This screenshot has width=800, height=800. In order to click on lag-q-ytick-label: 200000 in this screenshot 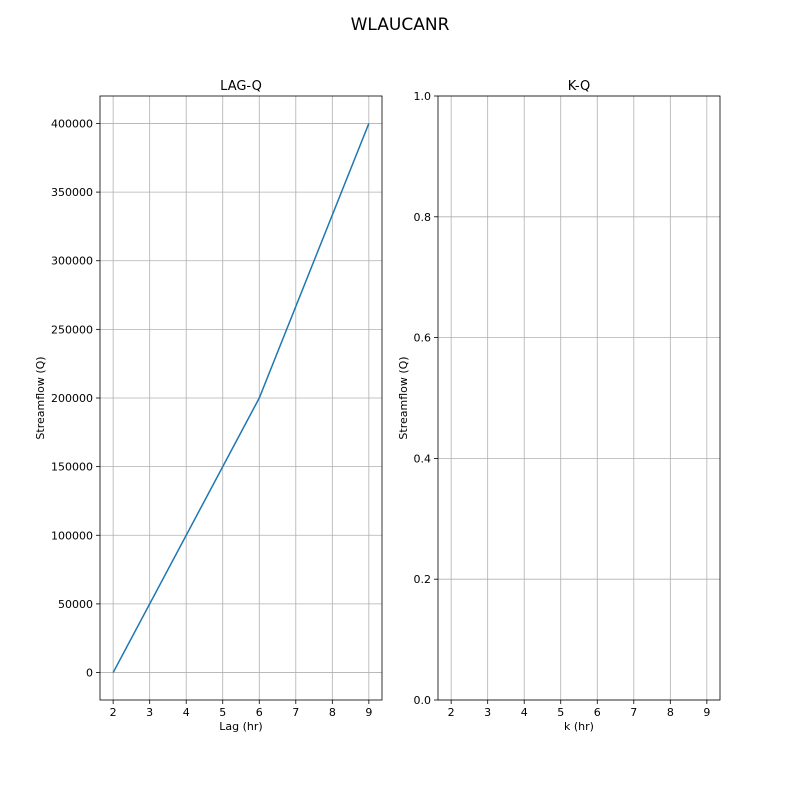, I will do `click(72, 398)`.